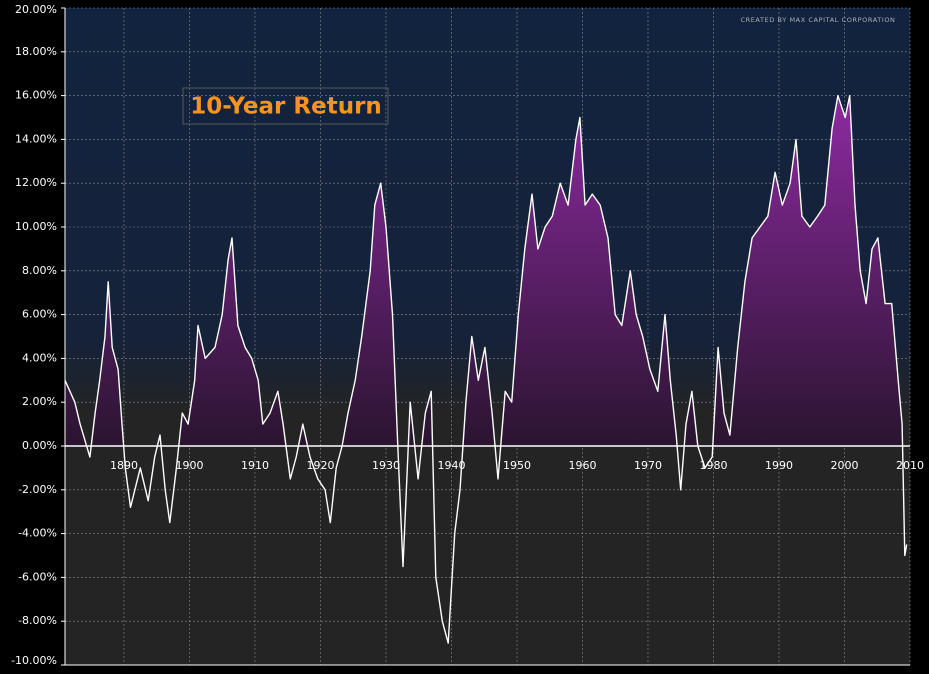 This screenshot has width=929, height=674. Describe the element at coordinates (36, 138) in the screenshot. I see `y-tick-label: 14.00%` at that location.